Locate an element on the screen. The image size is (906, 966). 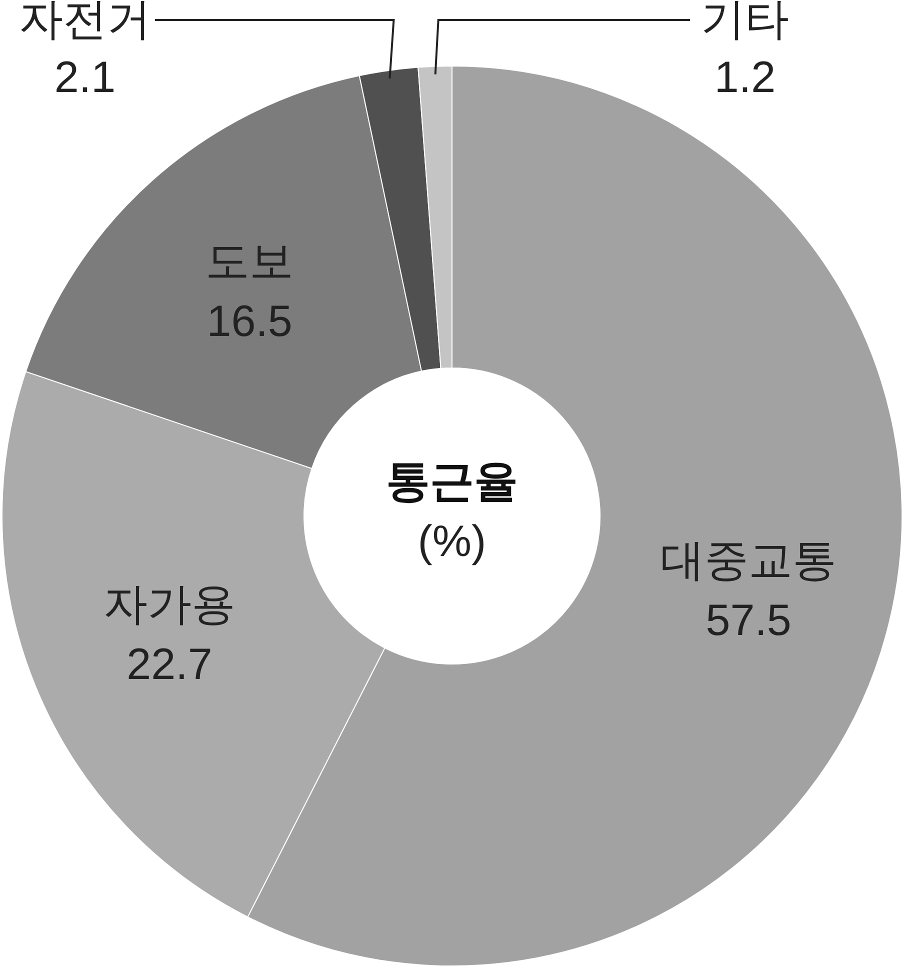
text: 통근율 is located at coordinates (452, 481).